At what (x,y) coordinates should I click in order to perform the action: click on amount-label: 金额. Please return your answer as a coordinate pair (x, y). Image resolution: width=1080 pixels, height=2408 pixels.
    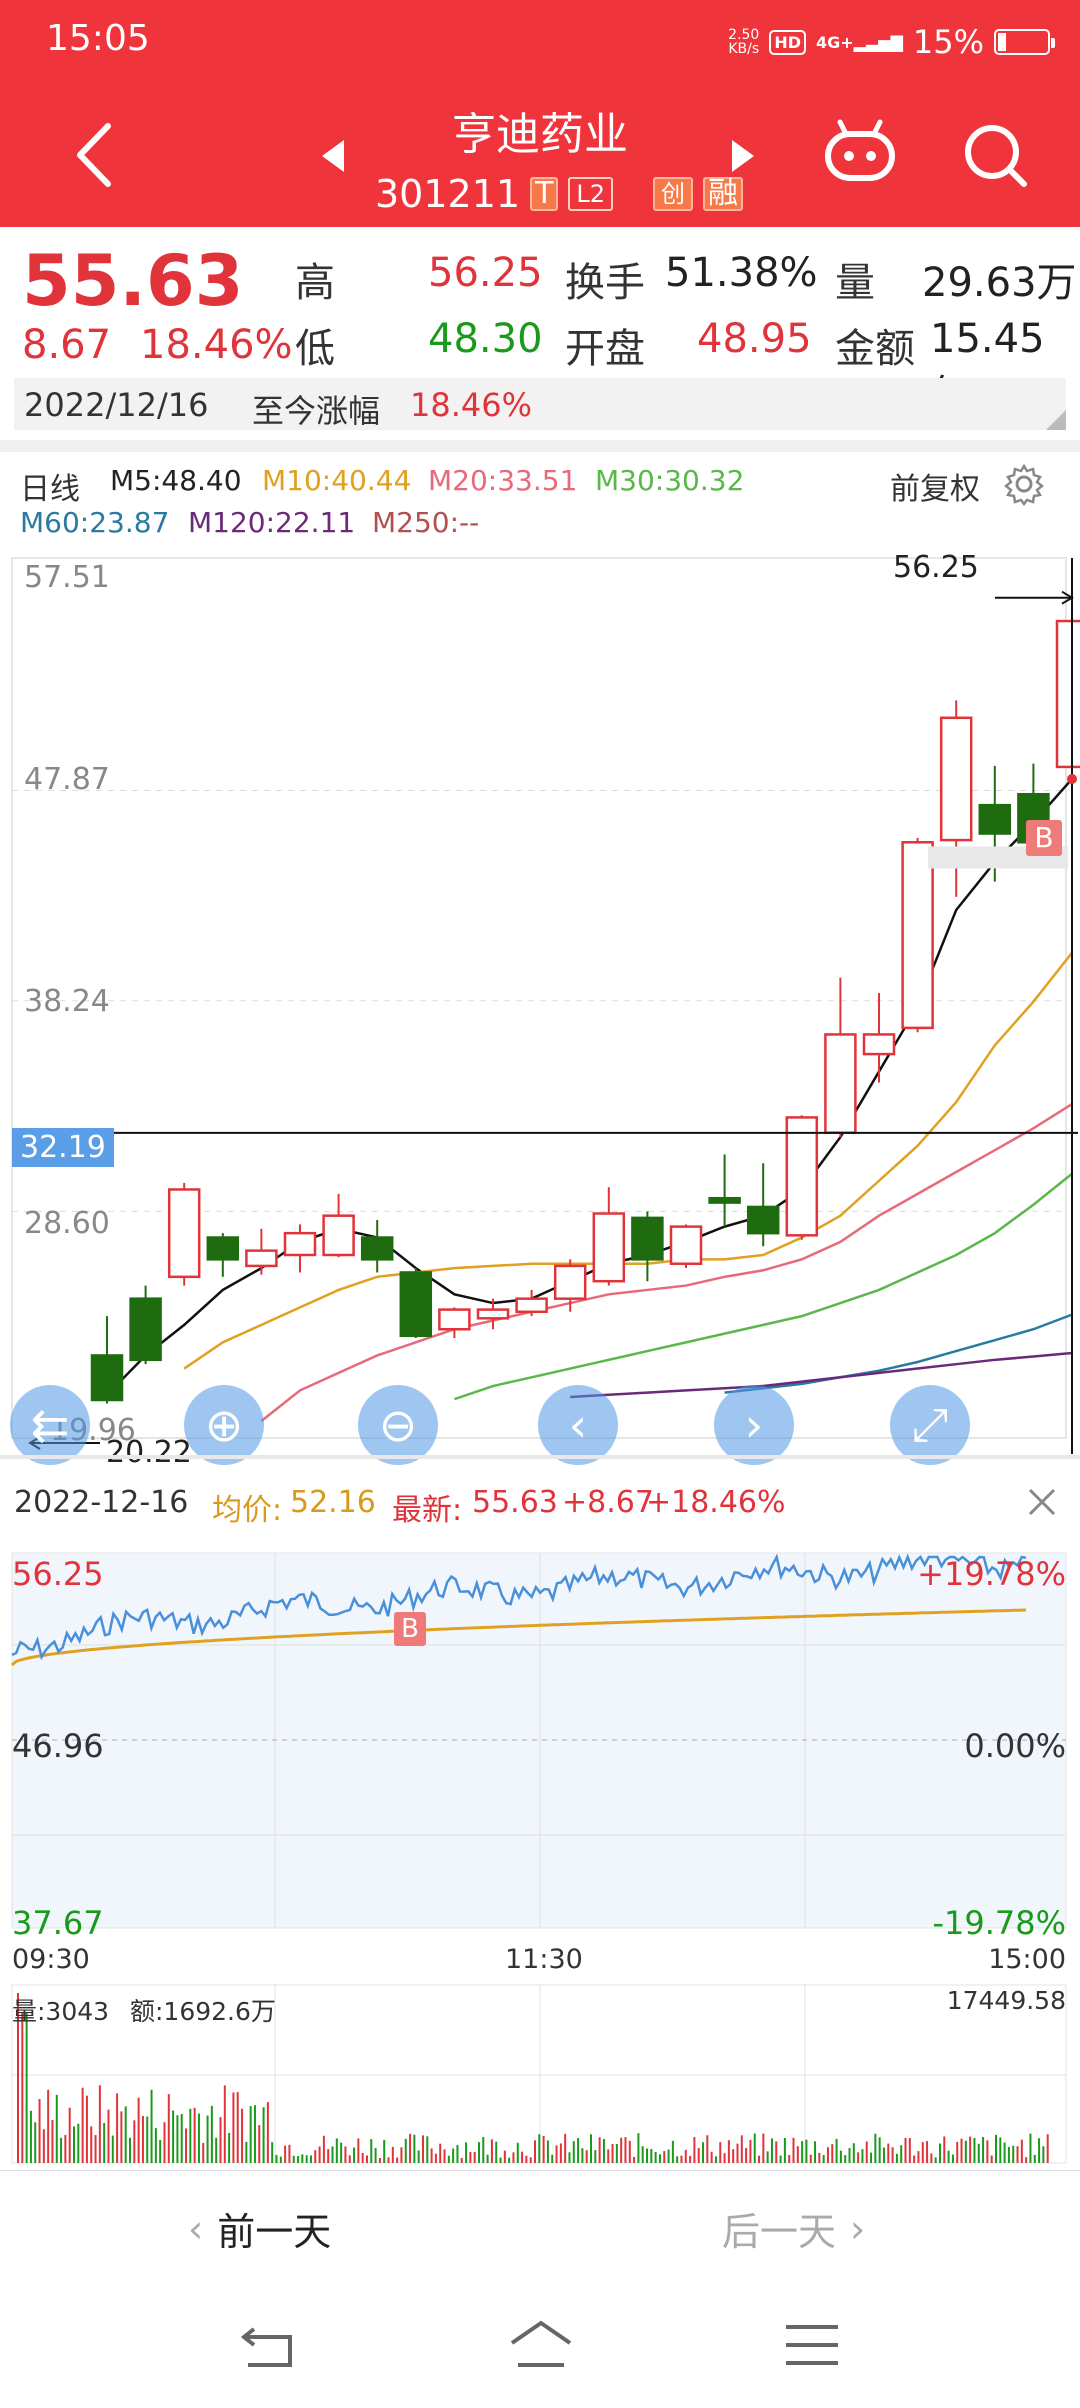
    Looking at the image, I should click on (875, 349).